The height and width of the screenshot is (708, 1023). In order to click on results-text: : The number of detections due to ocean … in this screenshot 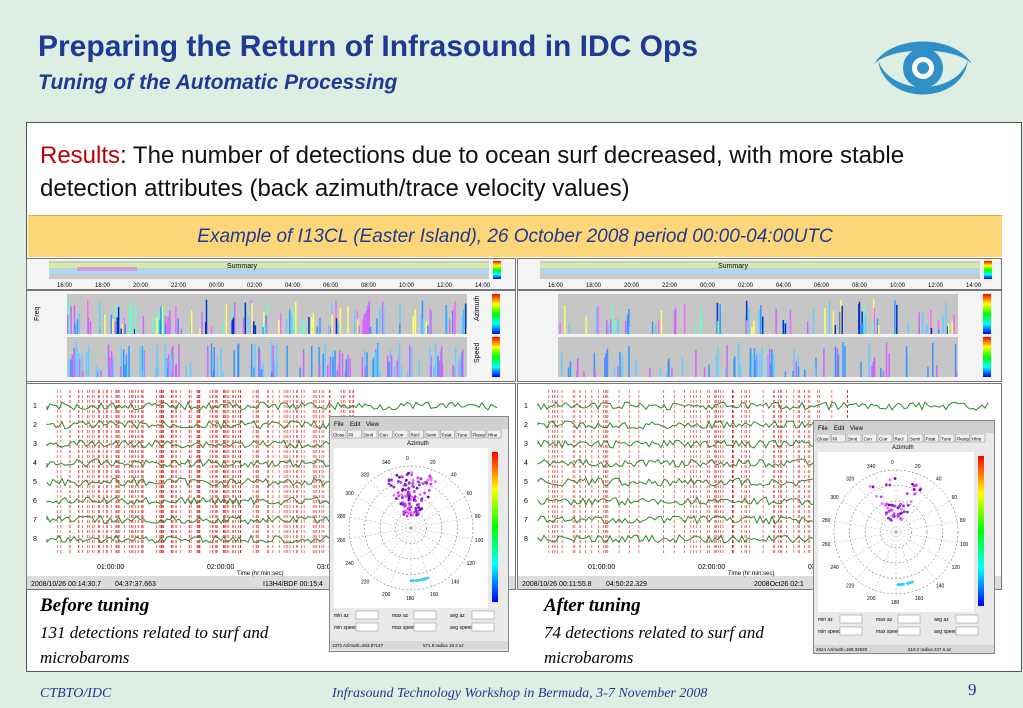, I will do `click(472, 172)`.